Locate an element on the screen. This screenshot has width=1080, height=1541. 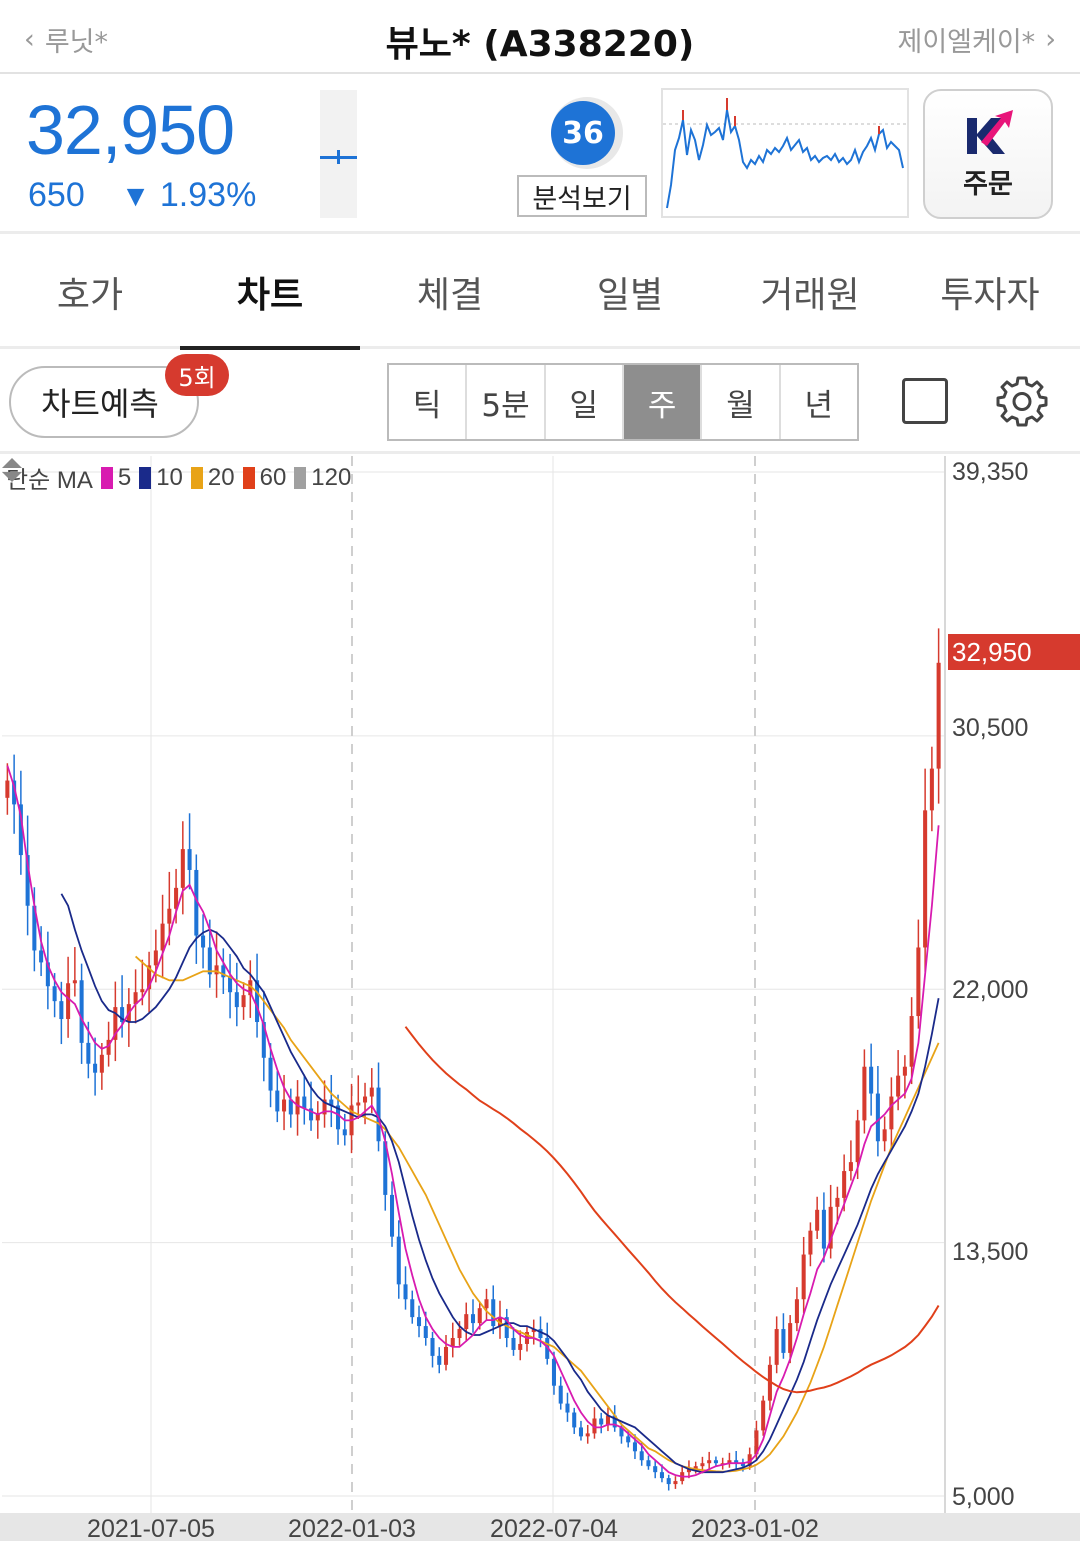
y-tick-label: 5,000 is located at coordinates (983, 1497).